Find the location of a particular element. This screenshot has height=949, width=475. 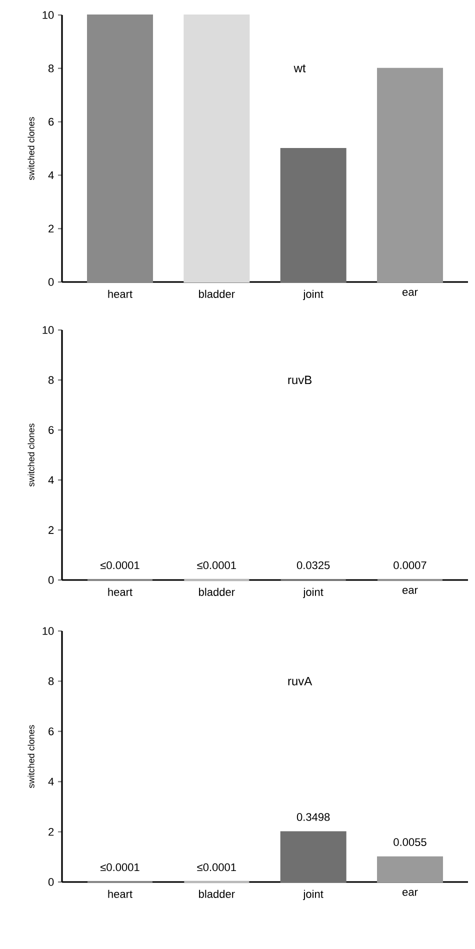

annotation: 0.3498 is located at coordinates (313, 817).